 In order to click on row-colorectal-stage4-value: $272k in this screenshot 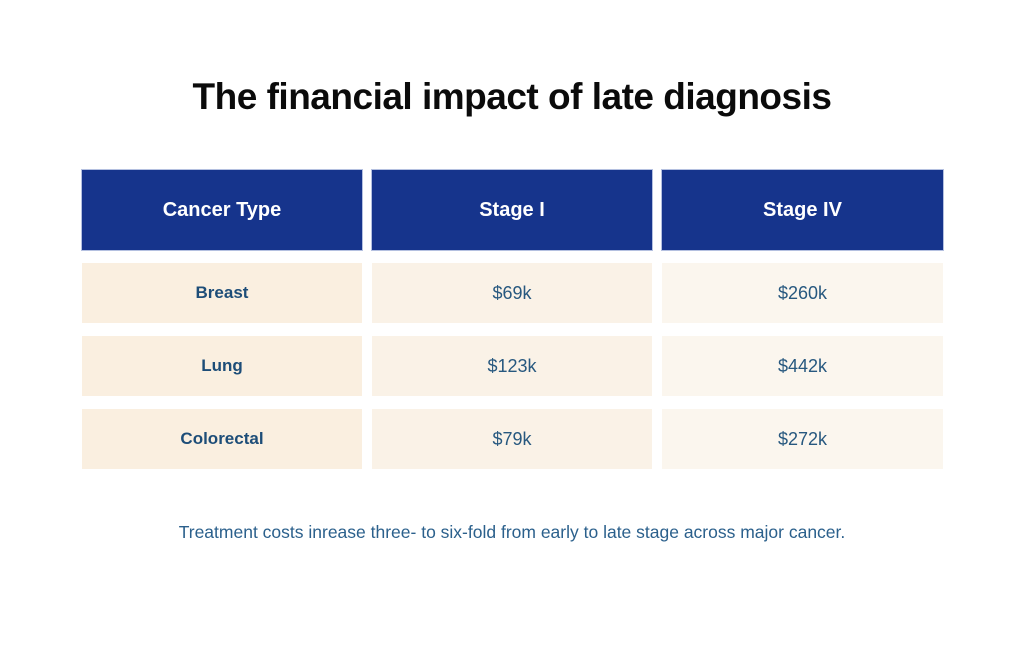, I will do `click(802, 439)`.